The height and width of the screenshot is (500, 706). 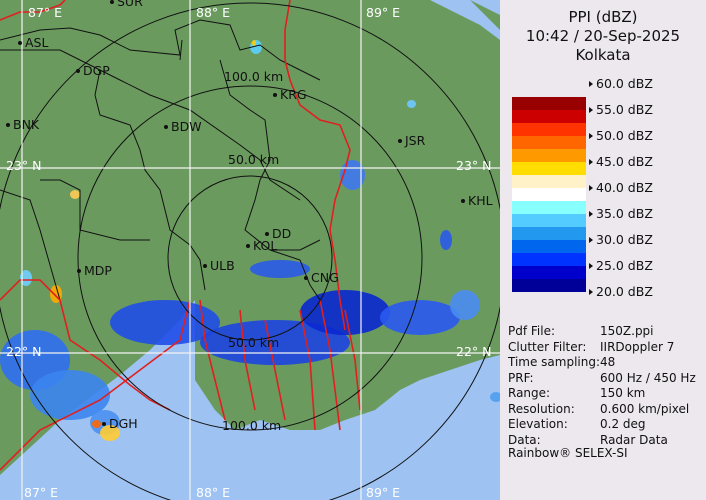 What do you see at coordinates (621, 292) in the screenshot?
I see `legend-tick: 20.0 dBZ` at bounding box center [621, 292].